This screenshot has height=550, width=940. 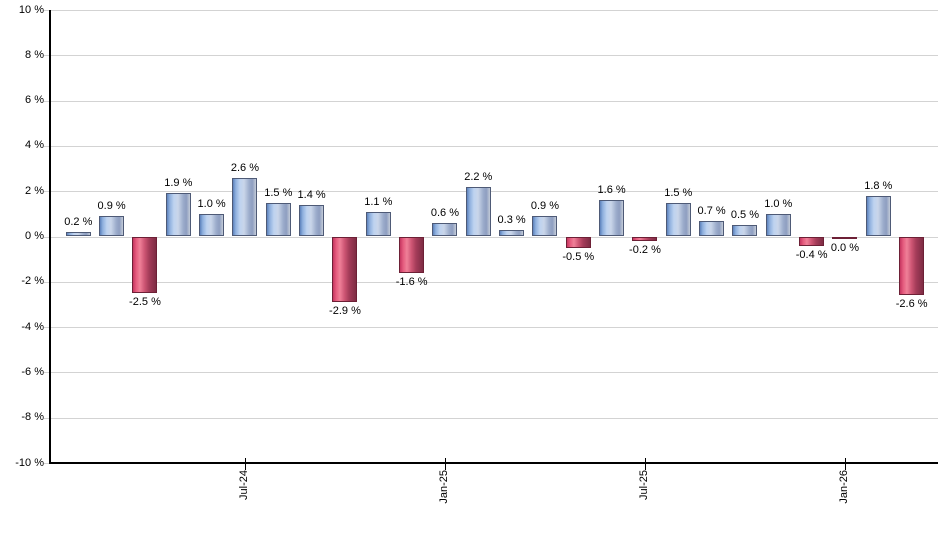 I want to click on y-axis-label: 10 %, so click(x=31, y=9).